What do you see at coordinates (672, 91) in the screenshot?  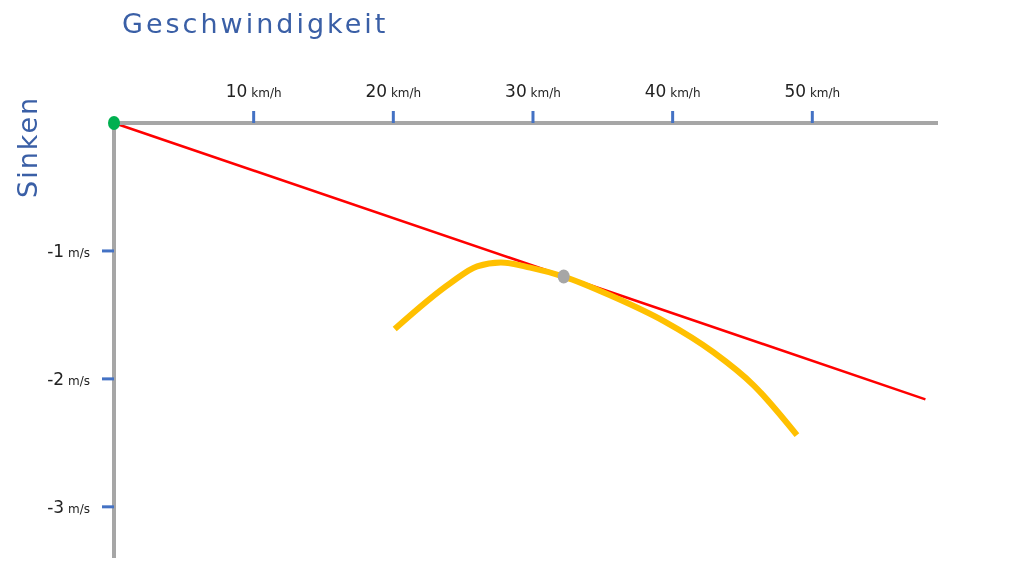 I see `x-tick-label: 40 km/h` at bounding box center [672, 91].